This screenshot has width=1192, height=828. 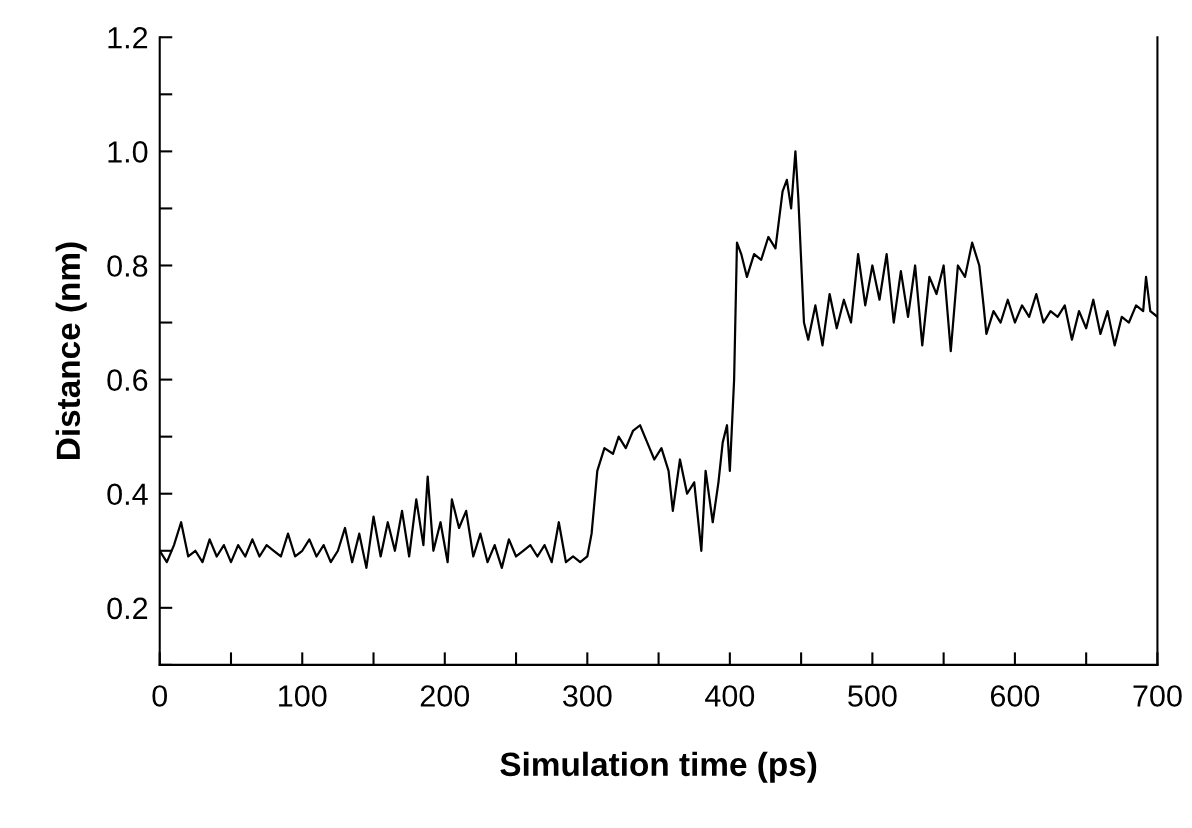 I want to click on x-tick-label: 0, so click(x=160, y=696).